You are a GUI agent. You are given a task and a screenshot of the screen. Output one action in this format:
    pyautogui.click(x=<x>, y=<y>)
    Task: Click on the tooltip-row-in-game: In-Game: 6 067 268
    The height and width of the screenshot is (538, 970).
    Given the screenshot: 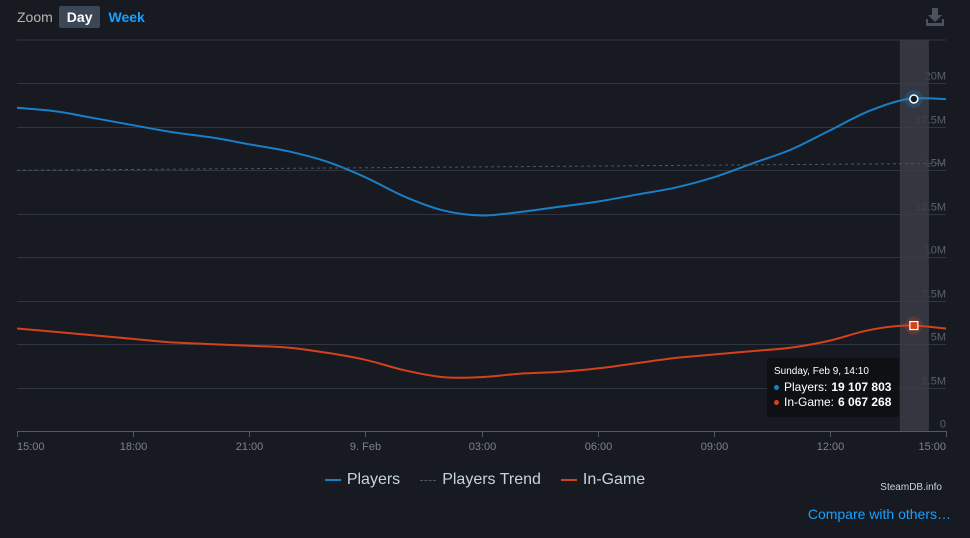 What is the action you would take?
    pyautogui.click(x=833, y=402)
    